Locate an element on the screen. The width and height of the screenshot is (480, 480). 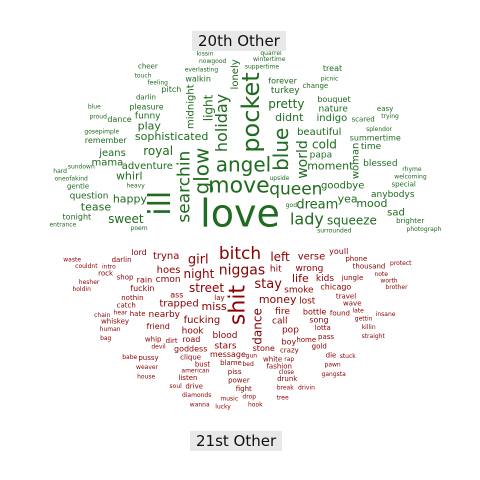
bottom-word: fucking is located at coordinates (202, 320).